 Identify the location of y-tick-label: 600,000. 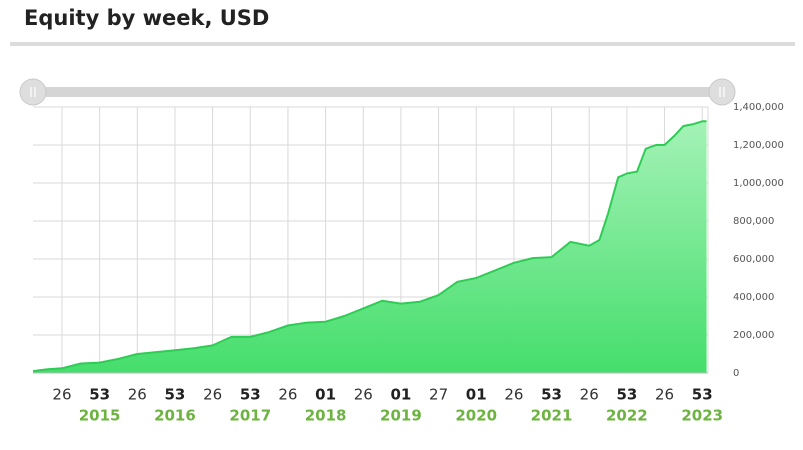
(753, 259).